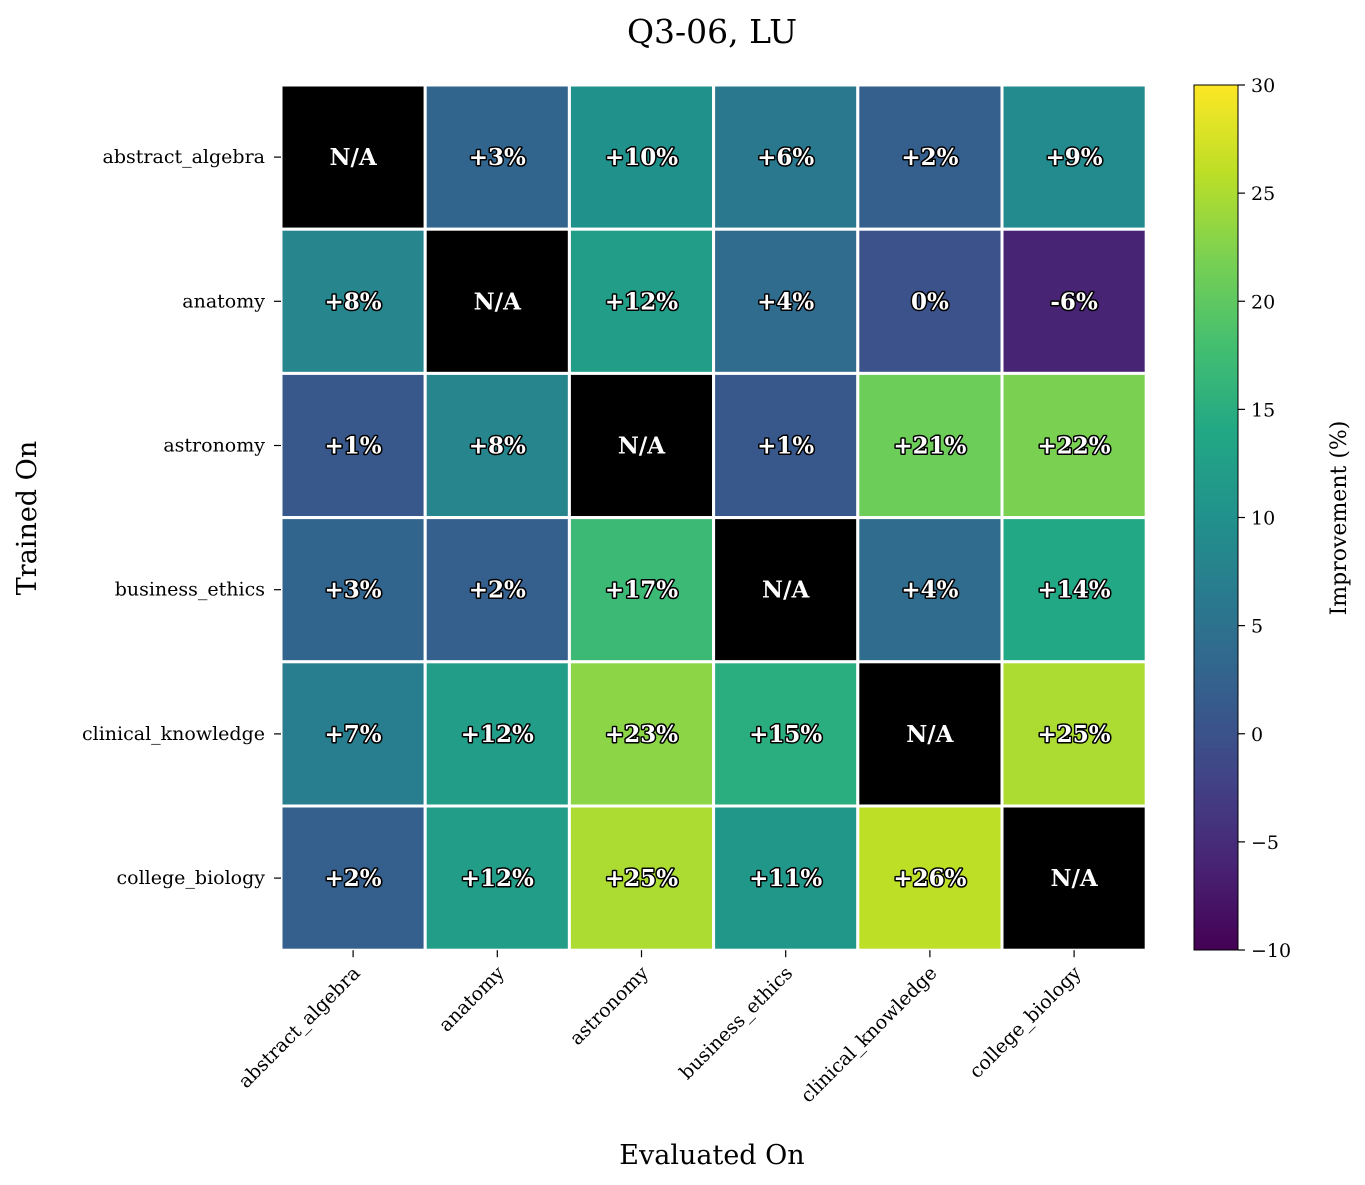  Describe the element at coordinates (27, 518) in the screenshot. I see `y-axis-label: Trained On` at that location.